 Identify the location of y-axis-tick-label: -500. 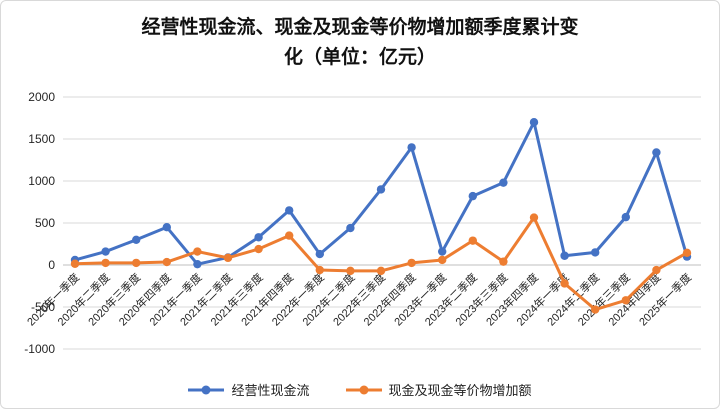
(43, 307).